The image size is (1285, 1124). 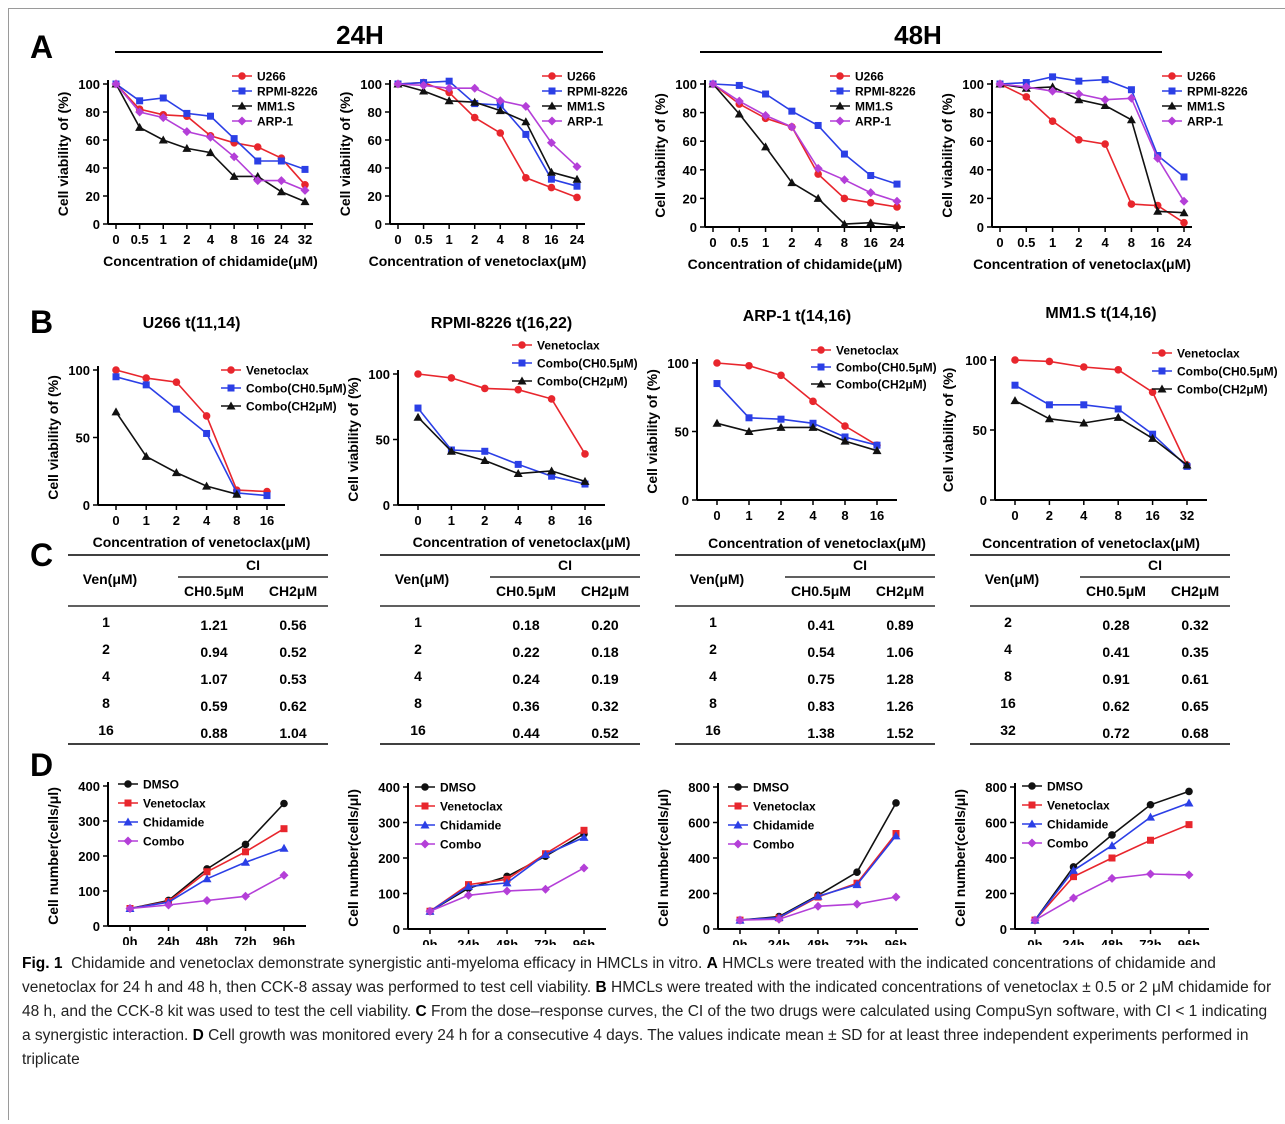 What do you see at coordinates (389, 823) in the screenshot?
I see `y-tick-label: 300` at bounding box center [389, 823].